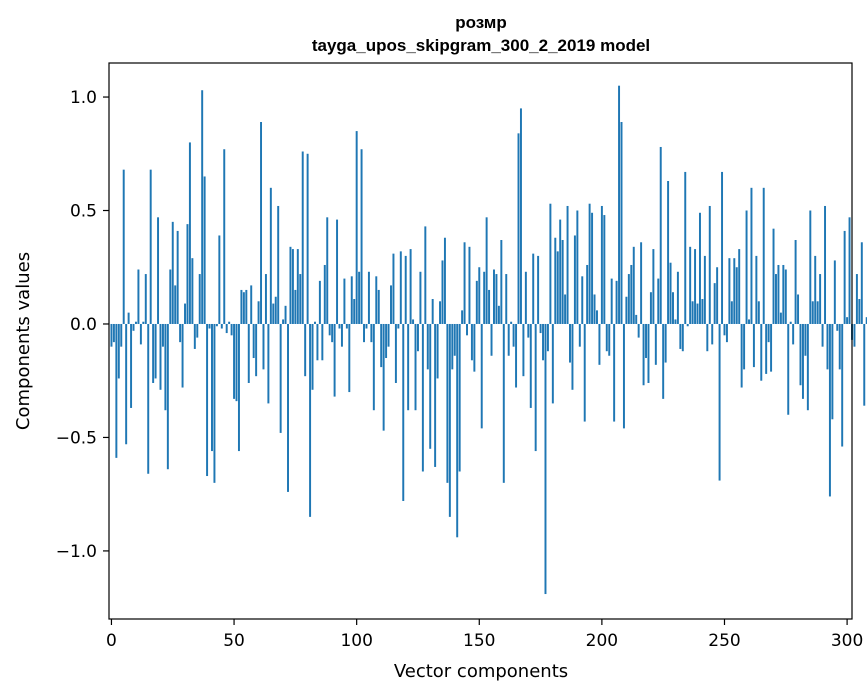  Describe the element at coordinates (23, 341) in the screenshot. I see `y-axis-label: Components values` at that location.